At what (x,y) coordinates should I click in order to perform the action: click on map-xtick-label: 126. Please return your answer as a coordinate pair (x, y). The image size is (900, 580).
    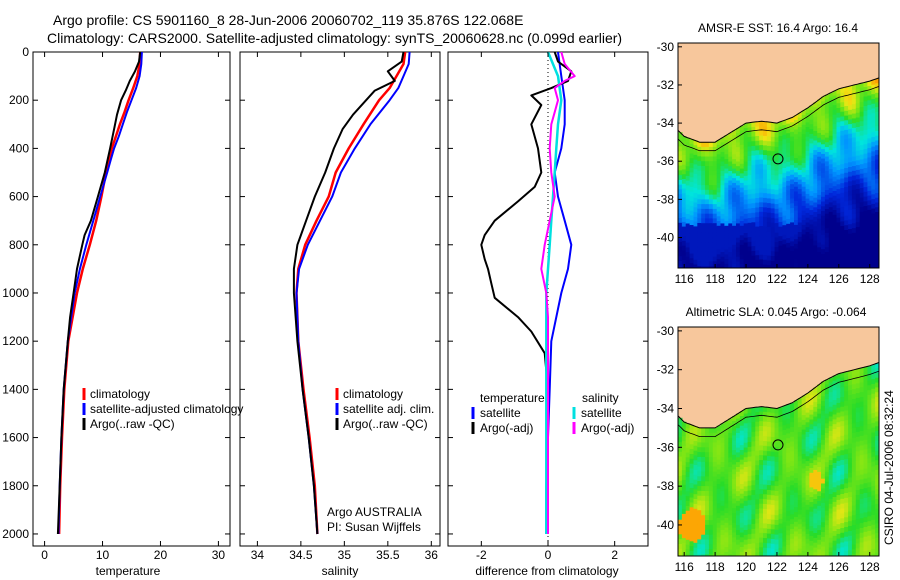
    Looking at the image, I should click on (839, 279).